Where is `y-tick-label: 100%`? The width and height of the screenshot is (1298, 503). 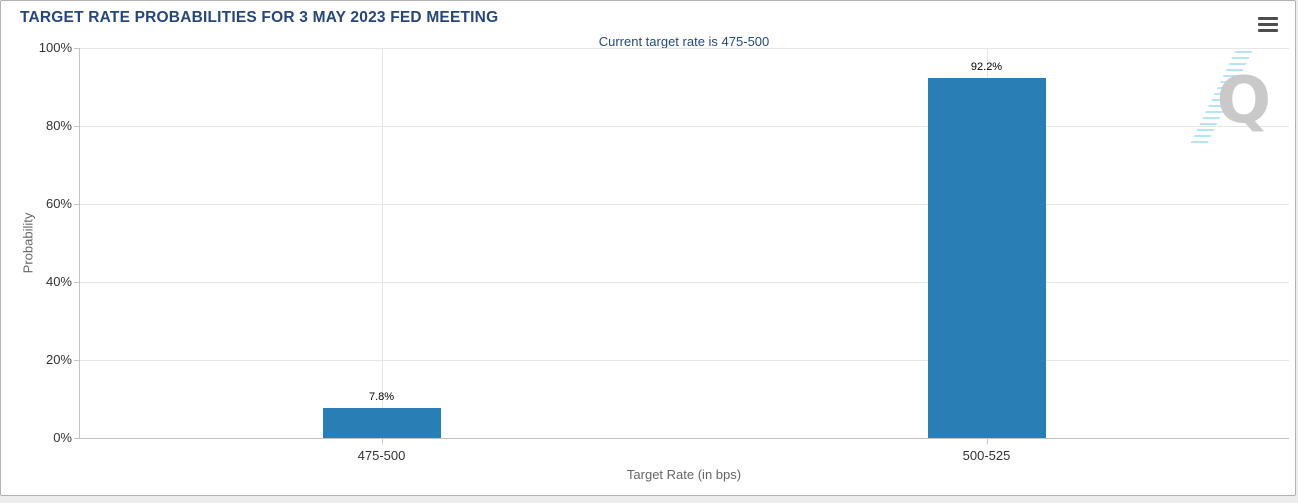
y-tick-label: 100% is located at coordinates (55, 47).